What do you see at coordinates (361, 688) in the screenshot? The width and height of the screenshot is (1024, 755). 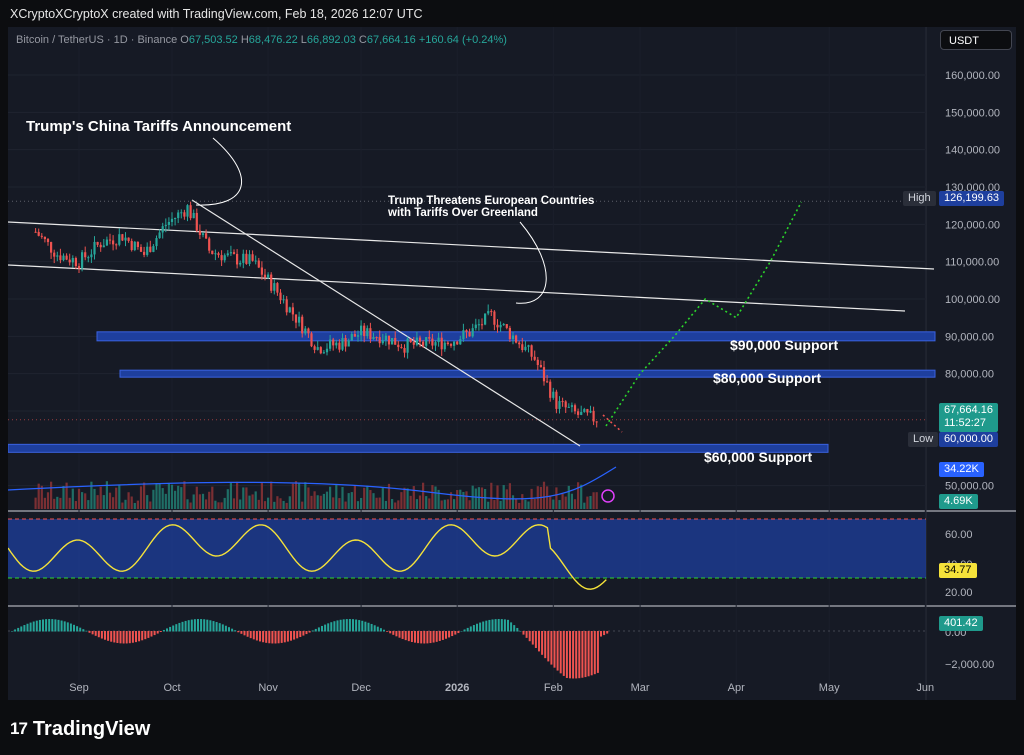 I see `time-tick-label: Dec` at bounding box center [361, 688].